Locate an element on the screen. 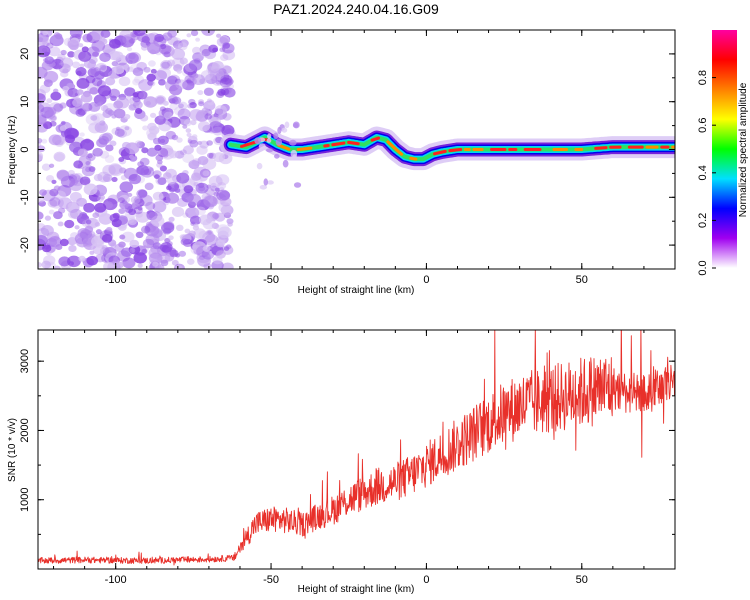 This screenshot has width=750, height=600. colorbar-tick-label: 0.4 is located at coordinates (703, 172).